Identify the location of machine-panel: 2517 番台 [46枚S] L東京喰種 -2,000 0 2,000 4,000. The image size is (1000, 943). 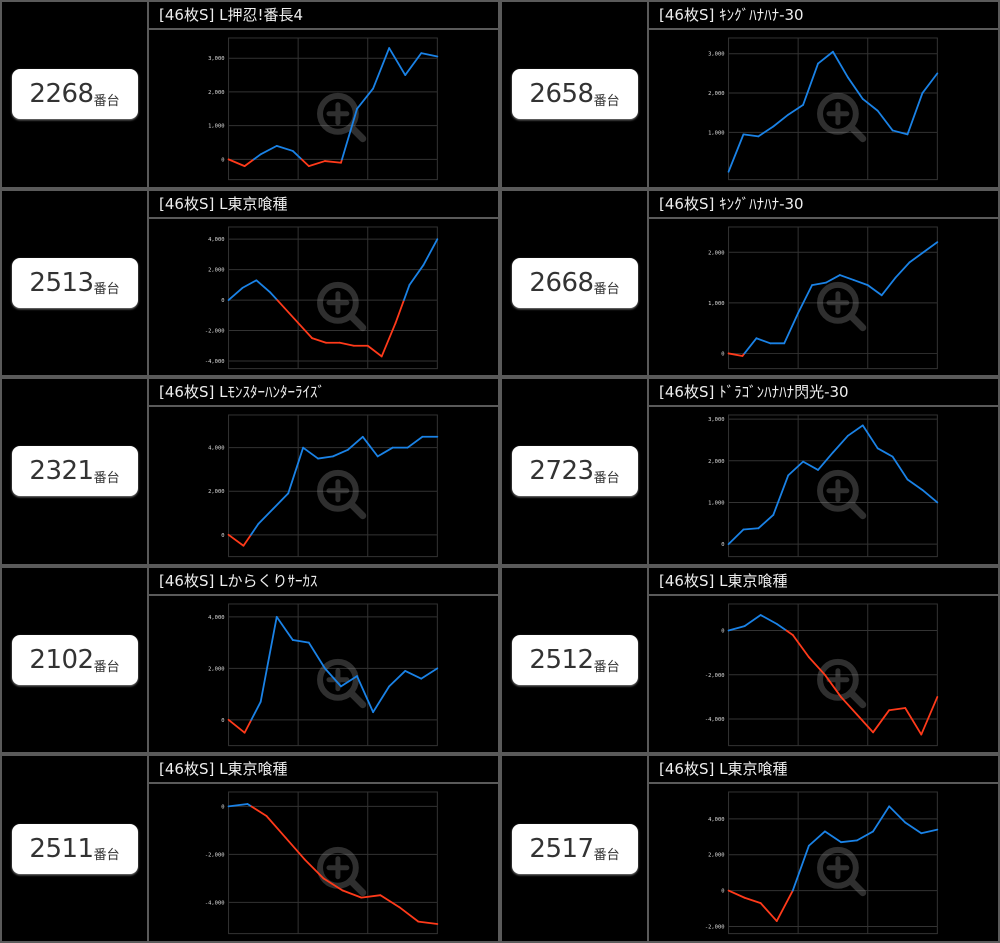
(750, 848).